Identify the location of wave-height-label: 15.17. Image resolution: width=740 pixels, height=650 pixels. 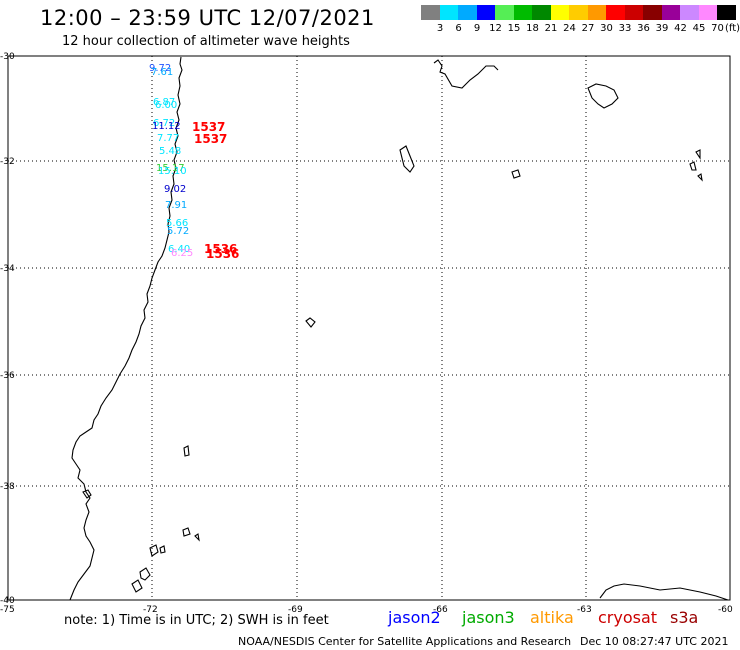
(170, 168).